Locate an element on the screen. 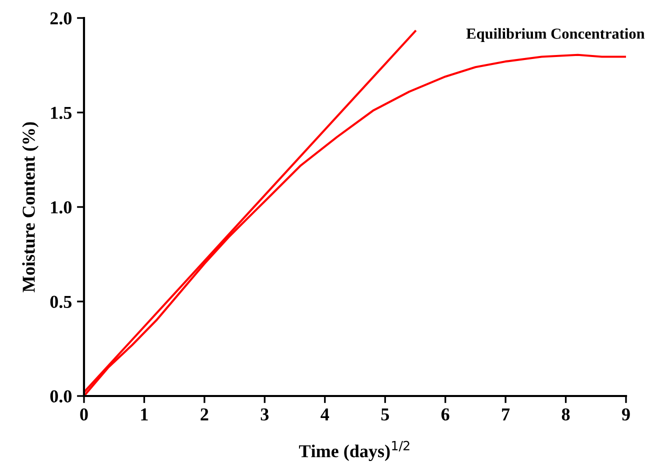 Image resolution: width=664 pixels, height=470 pixels. x-tick-label: 5 is located at coordinates (385, 414).